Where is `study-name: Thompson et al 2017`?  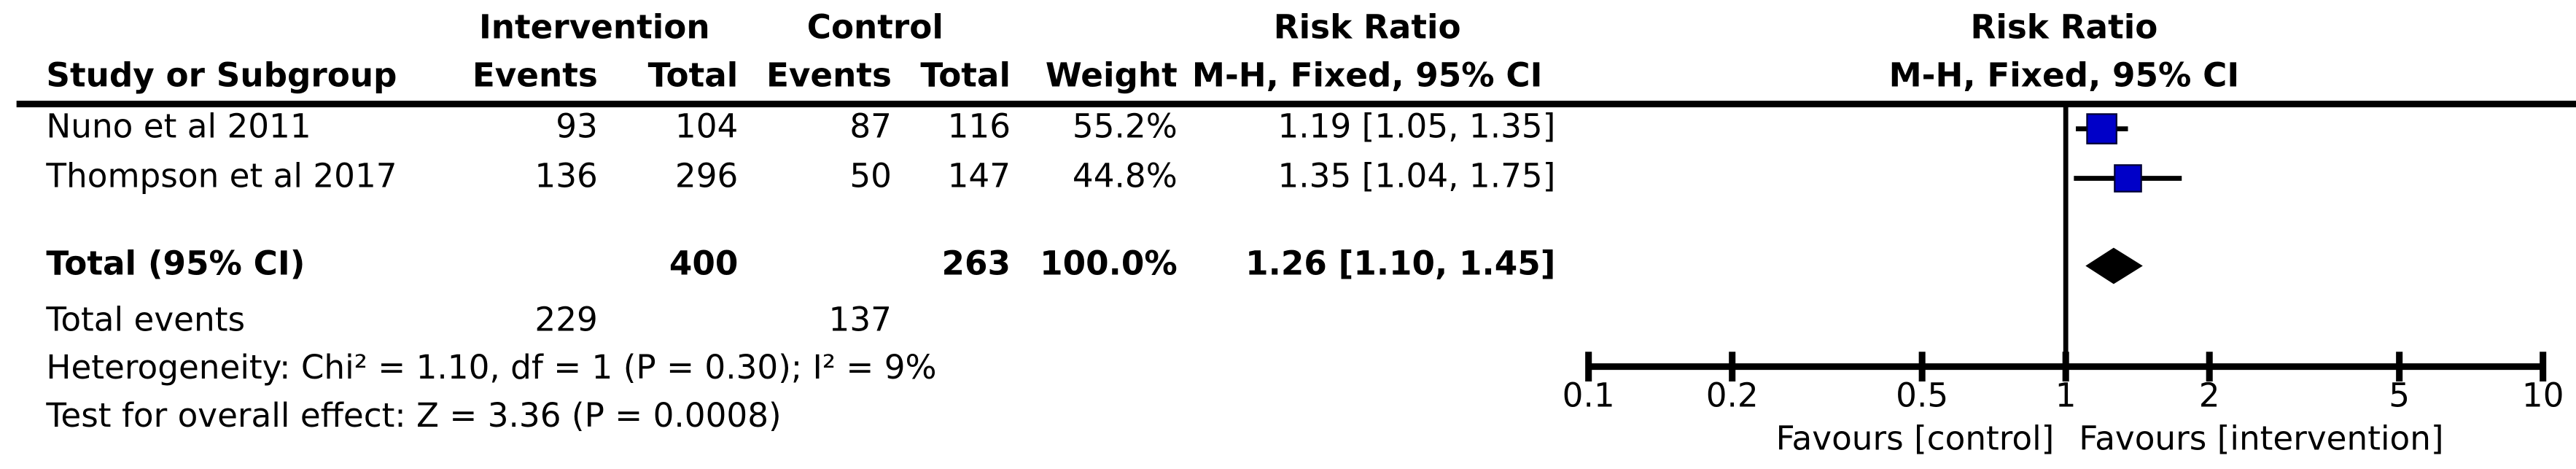
study-name: Thompson et al 2017 is located at coordinates (221, 176).